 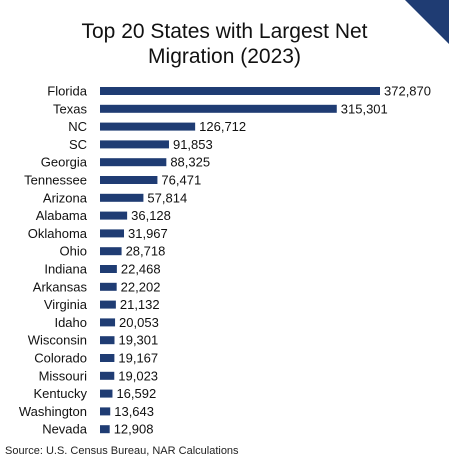 What do you see at coordinates (193, 144) in the screenshot?
I see `value-label: 91,853` at bounding box center [193, 144].